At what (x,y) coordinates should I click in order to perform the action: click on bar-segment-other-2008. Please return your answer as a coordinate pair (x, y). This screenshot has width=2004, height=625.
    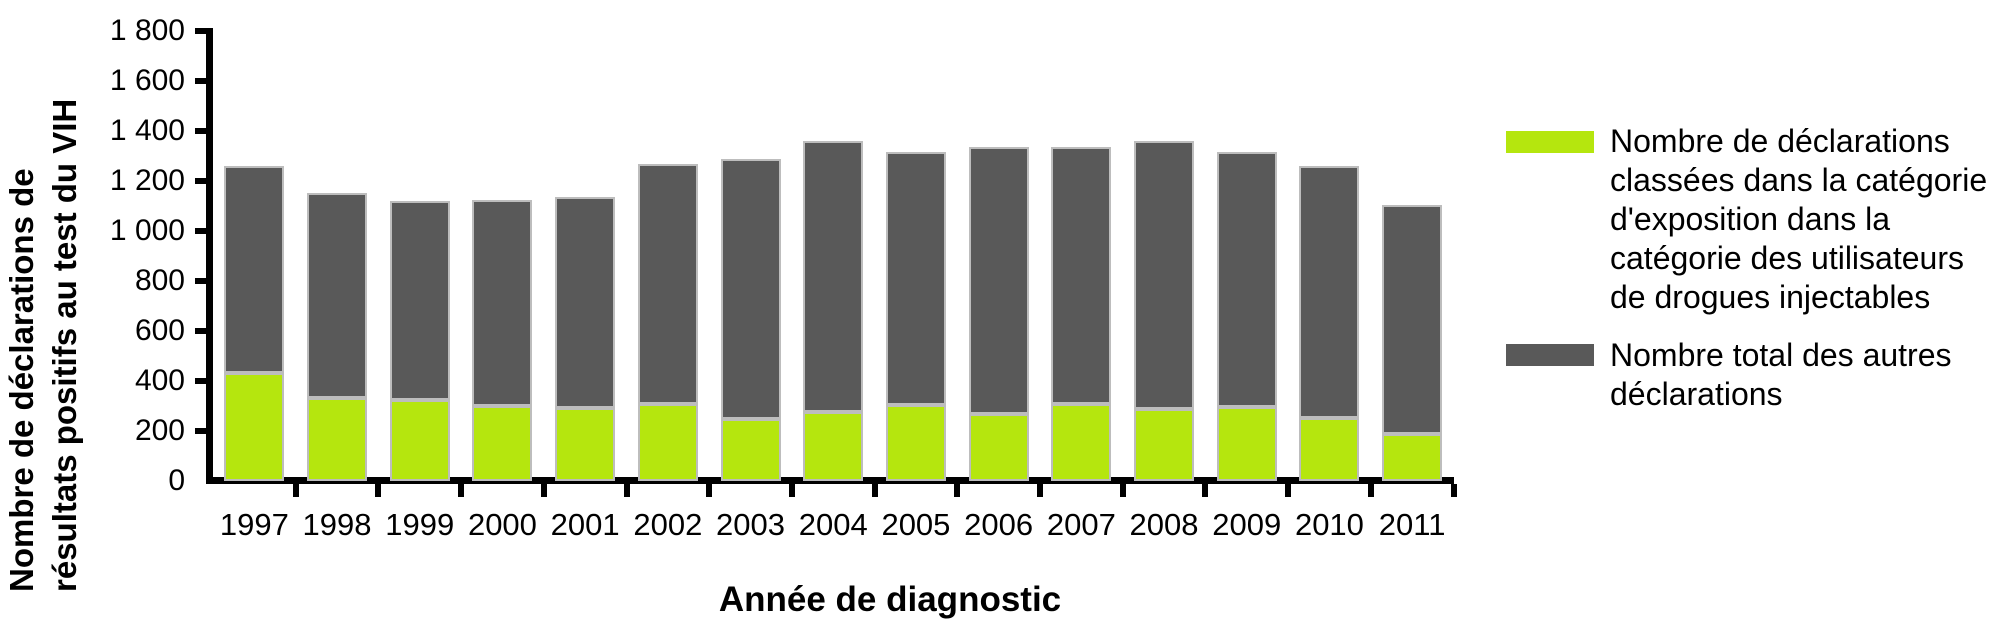
    Looking at the image, I should click on (1164, 275).